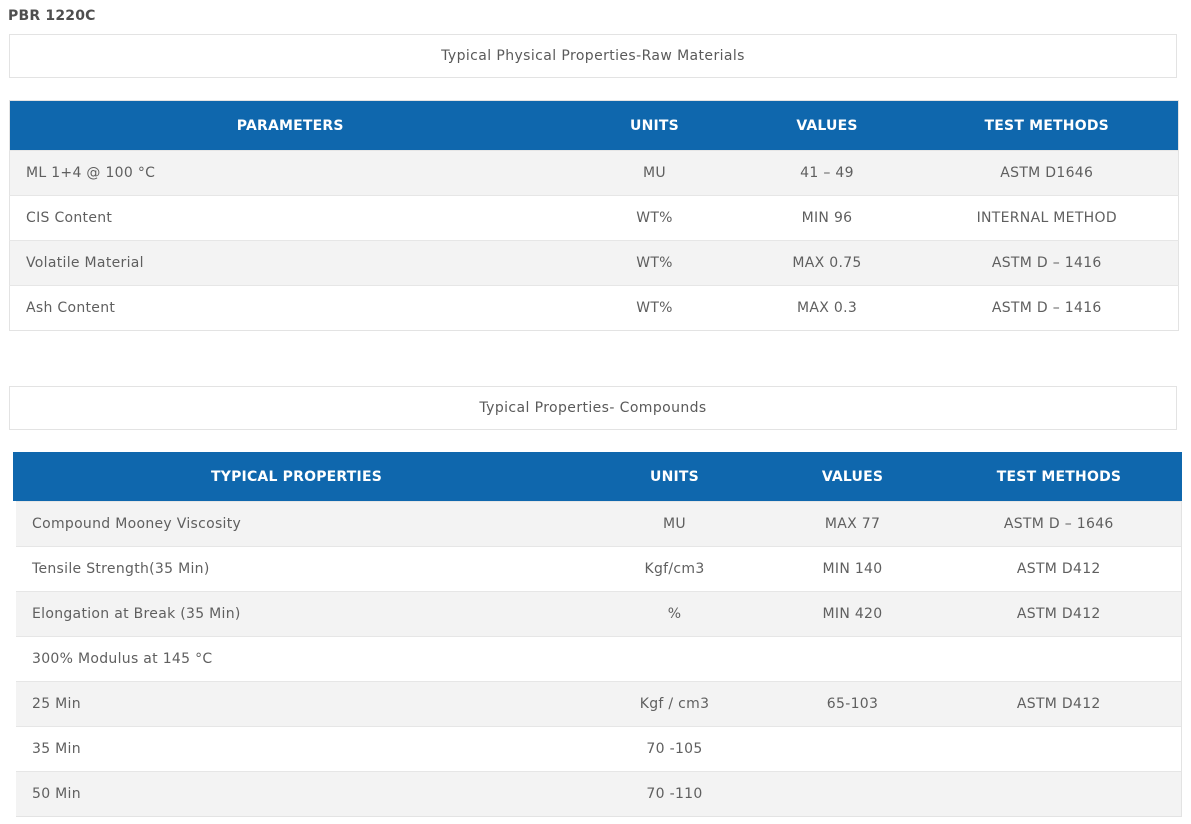 The image size is (1191, 824). I want to click on values-cell: MIN 140, so click(852, 569).